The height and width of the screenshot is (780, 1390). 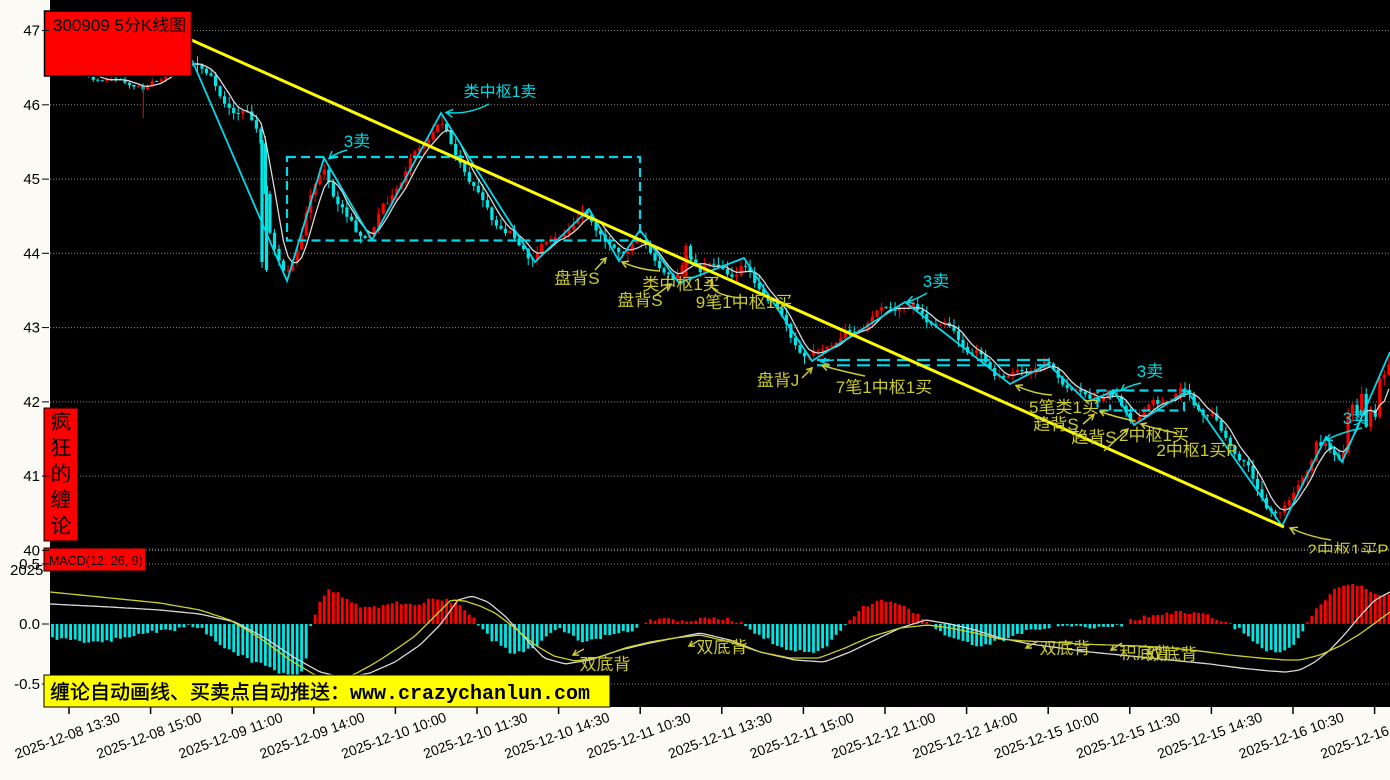 I want to click on svg-text: 44, so click(x=31, y=253).